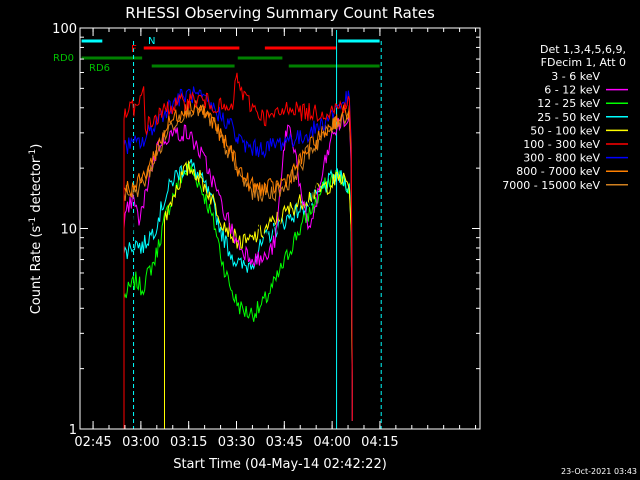  Describe the element at coordinates (68, 230) in the screenshot. I see `y-tick-label-1: 10` at that location.